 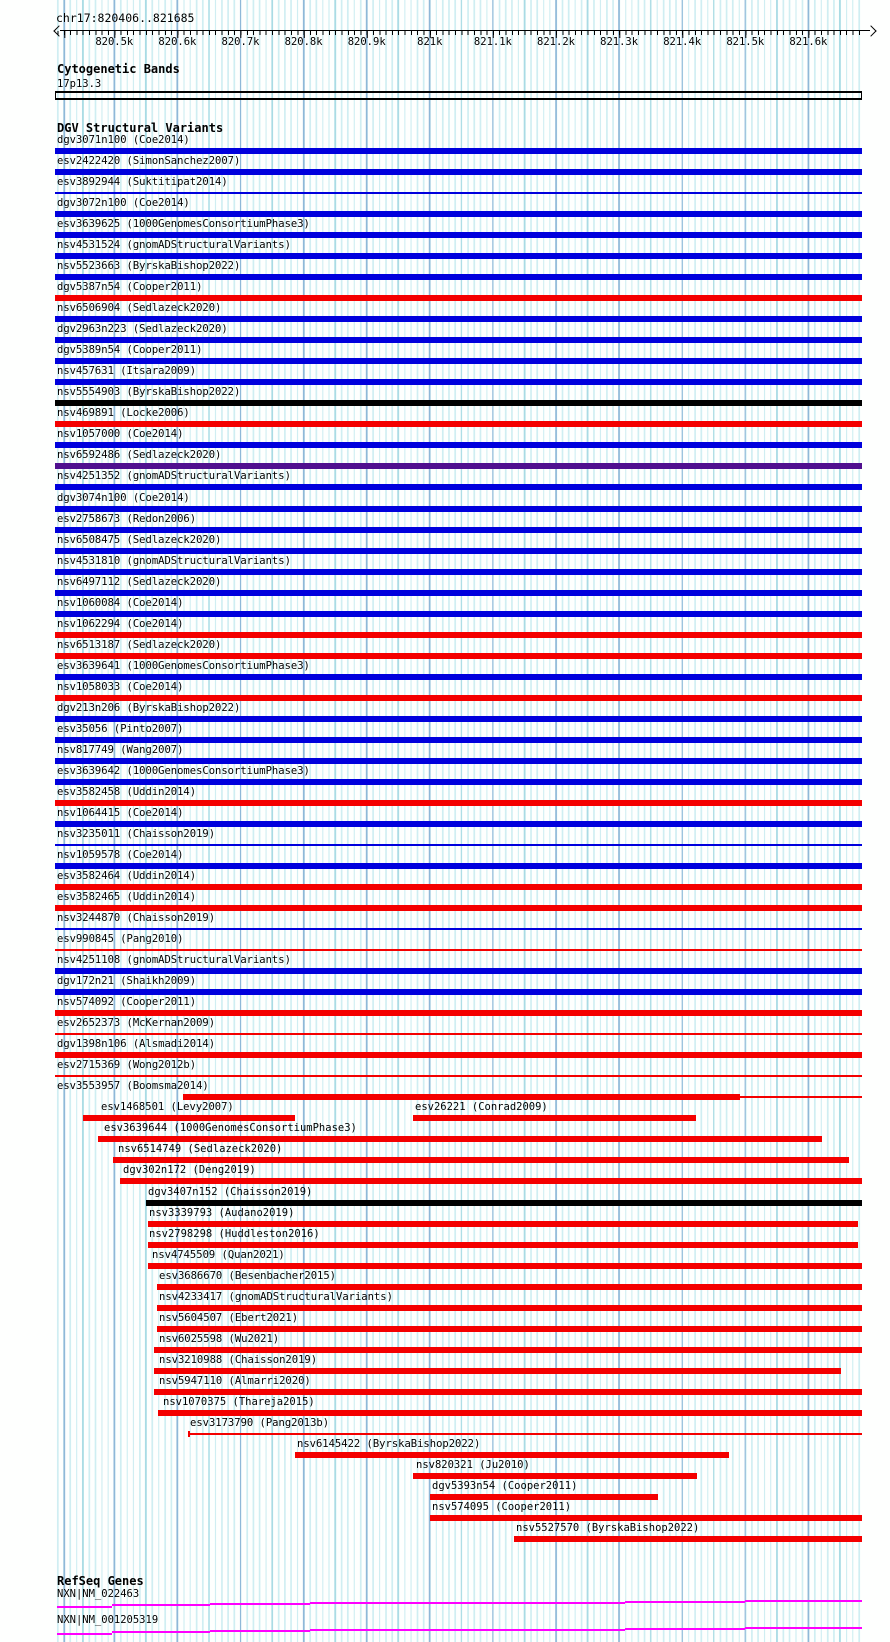 What do you see at coordinates (133, 1086) in the screenshot?
I see `variant-label: esv3553957 (Boomsma2014)` at bounding box center [133, 1086].